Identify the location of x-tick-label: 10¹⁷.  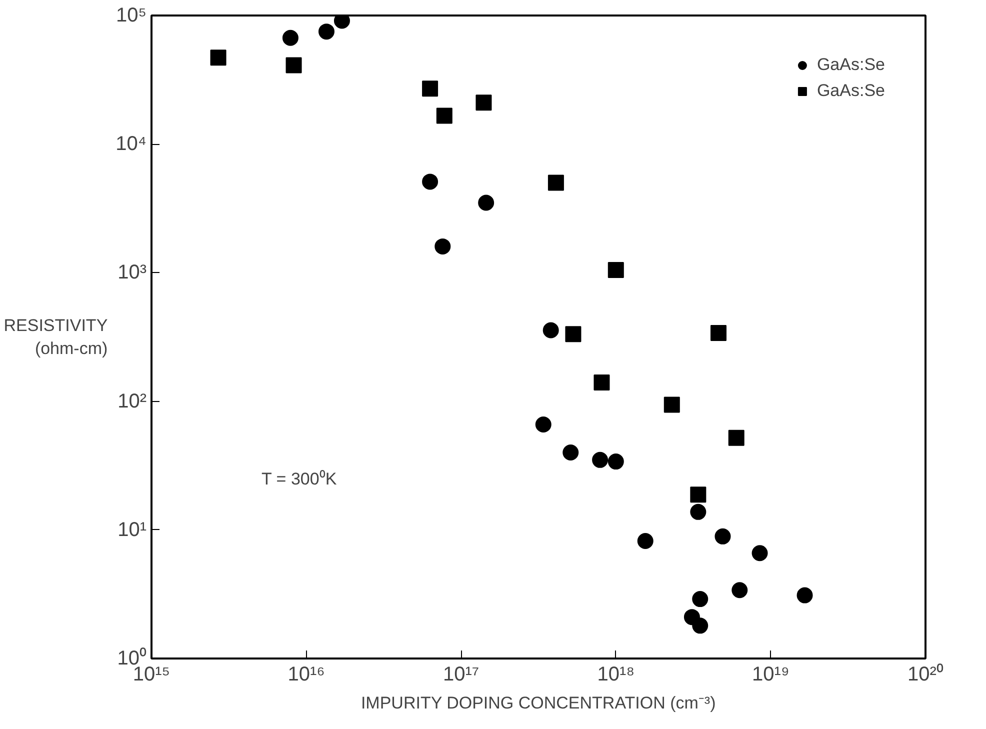
(461, 675).